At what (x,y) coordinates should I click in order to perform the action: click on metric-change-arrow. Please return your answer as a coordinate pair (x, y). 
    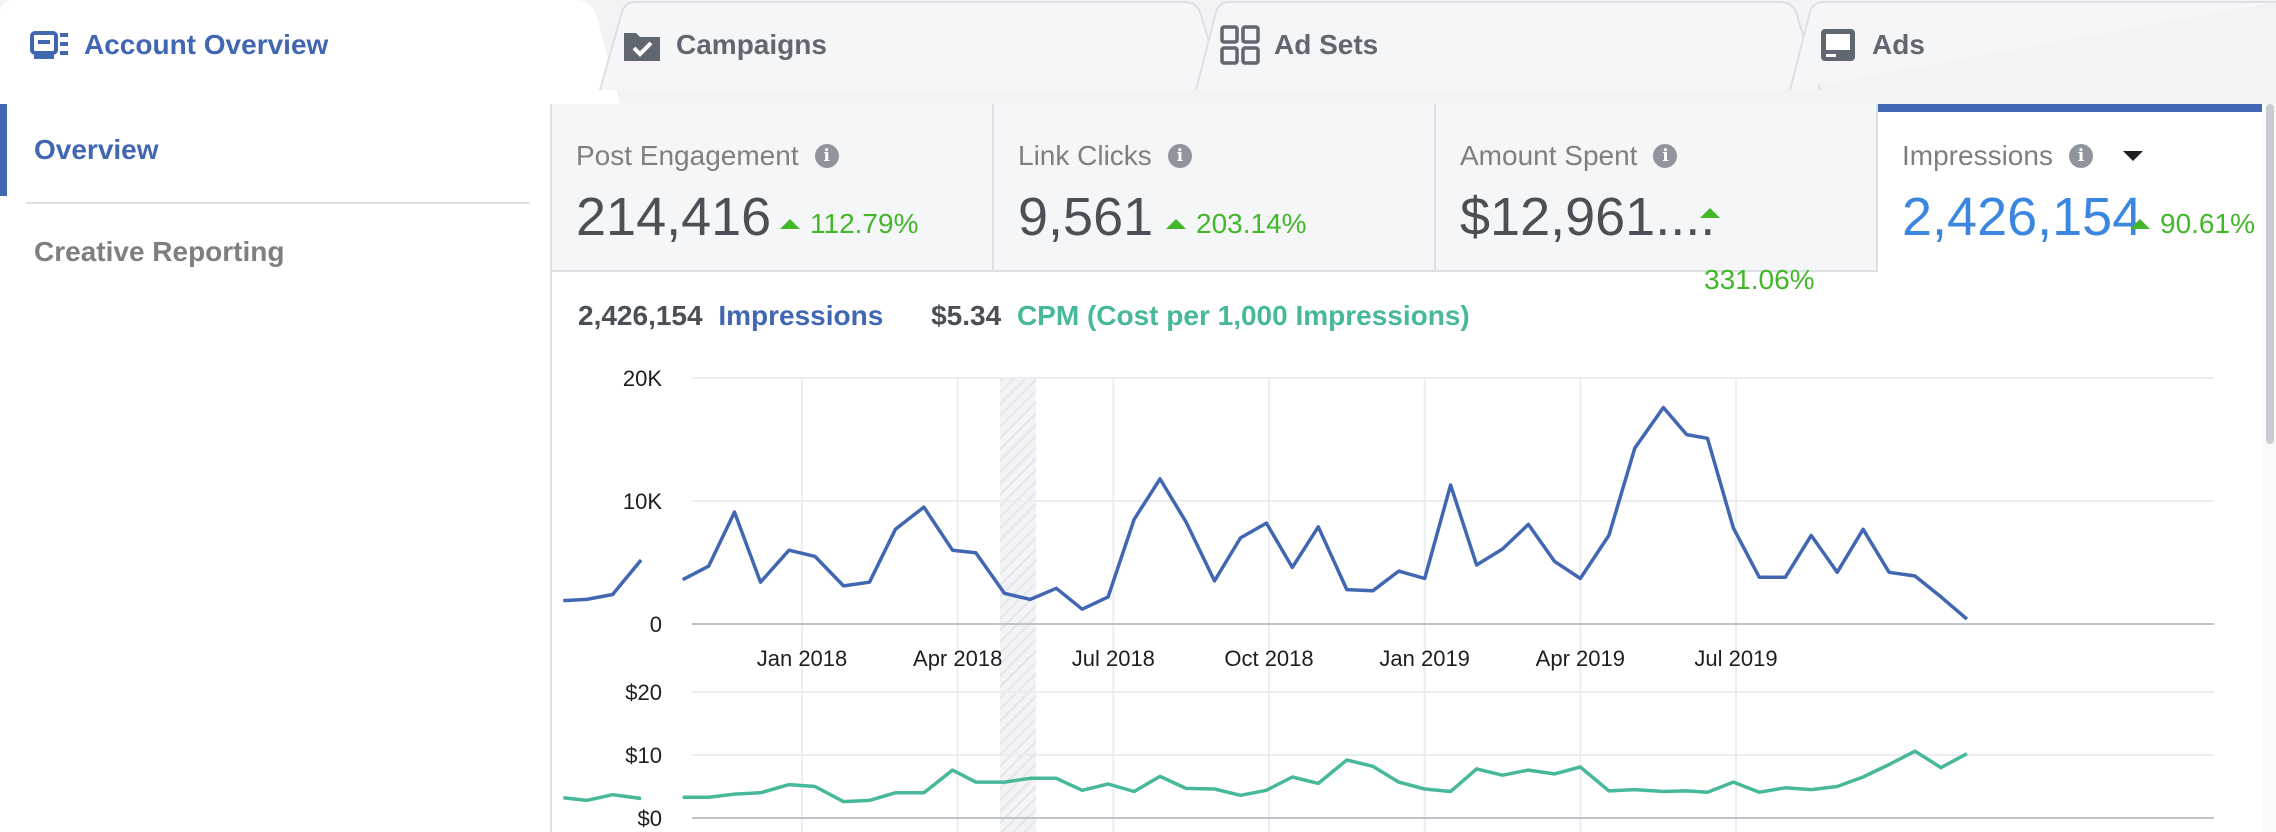
    Looking at the image, I should click on (1715, 213).